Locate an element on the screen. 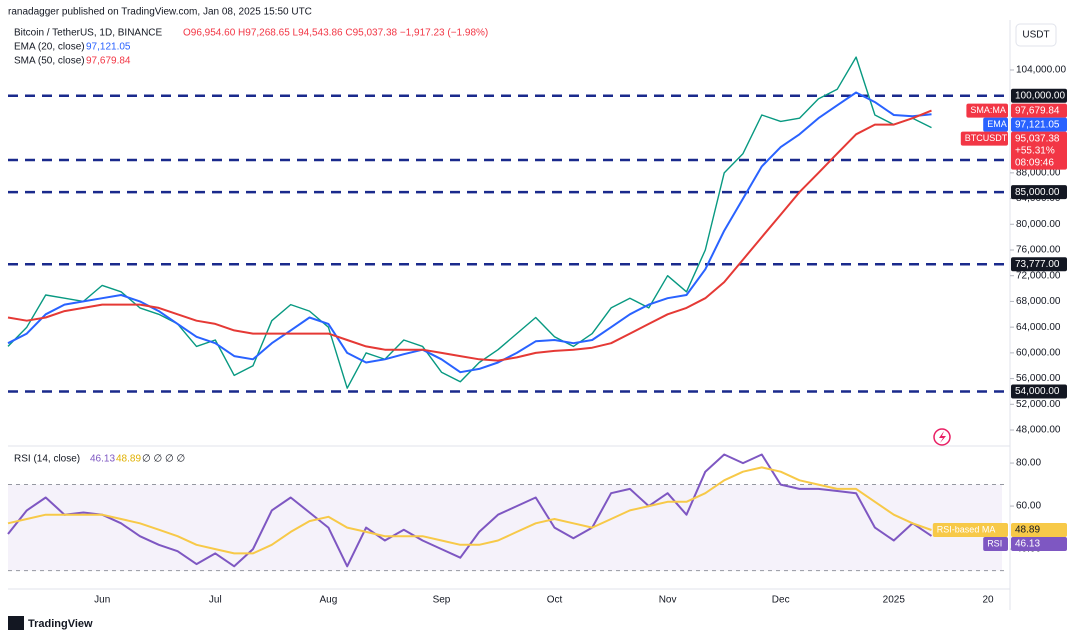 The width and height of the screenshot is (1080, 639). rsi-title: RSI (14, close) is located at coordinates (47, 459).